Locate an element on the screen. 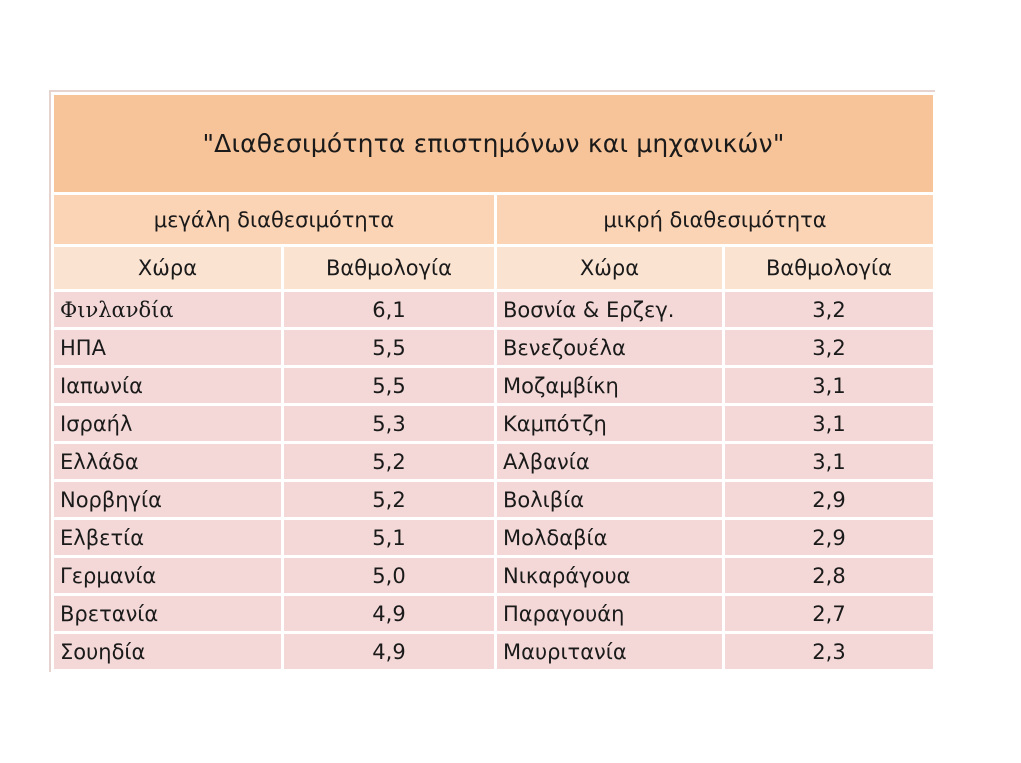 Image resolution: width=1021 pixels, height=763 pixels. low-score-cell: 2,3 is located at coordinates (829, 651).